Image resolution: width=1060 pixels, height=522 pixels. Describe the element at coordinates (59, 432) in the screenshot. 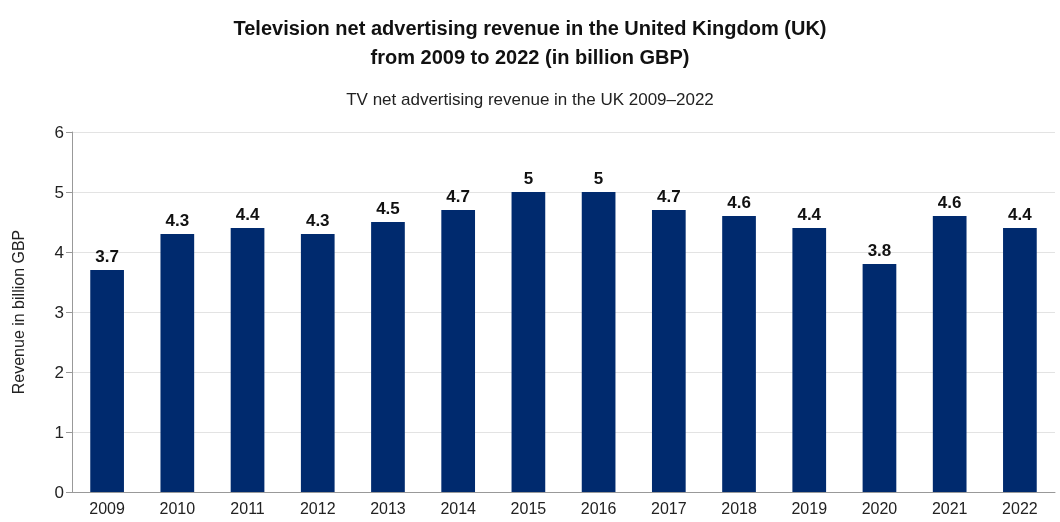

I see `y-tick-label: 1` at that location.